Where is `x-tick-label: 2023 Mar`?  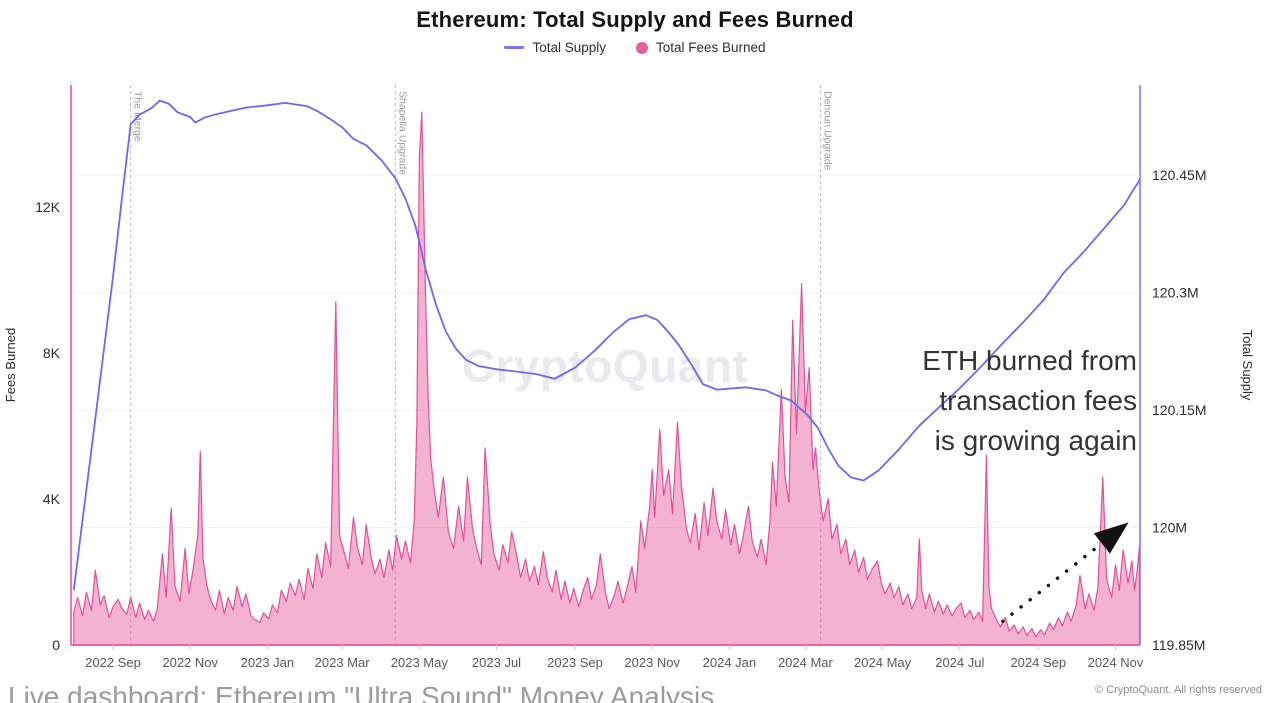
x-tick-label: 2023 Mar is located at coordinates (343, 662).